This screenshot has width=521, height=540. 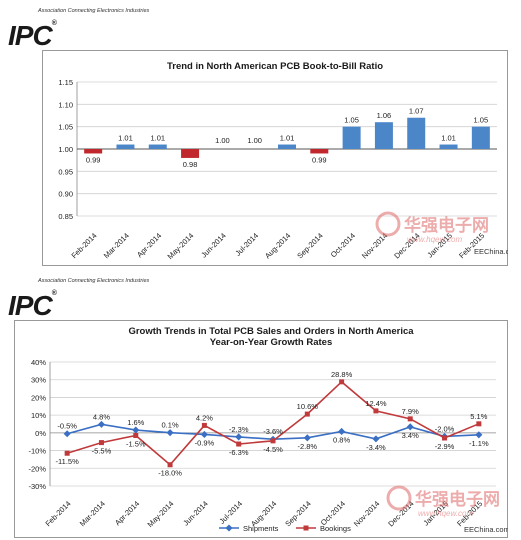 What do you see at coordinates (273, 431) in the screenshot?
I see `data-label: -3.6%` at bounding box center [273, 431].